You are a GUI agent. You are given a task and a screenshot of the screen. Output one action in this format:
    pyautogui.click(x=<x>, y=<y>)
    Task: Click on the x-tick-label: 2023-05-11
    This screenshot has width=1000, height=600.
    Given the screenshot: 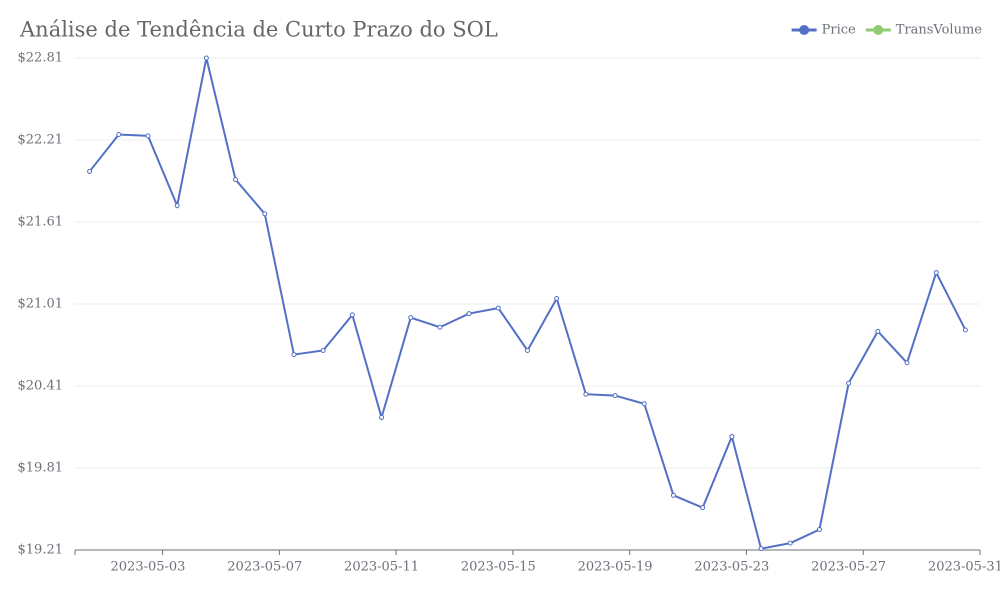 What is the action you would take?
    pyautogui.click(x=381, y=567)
    